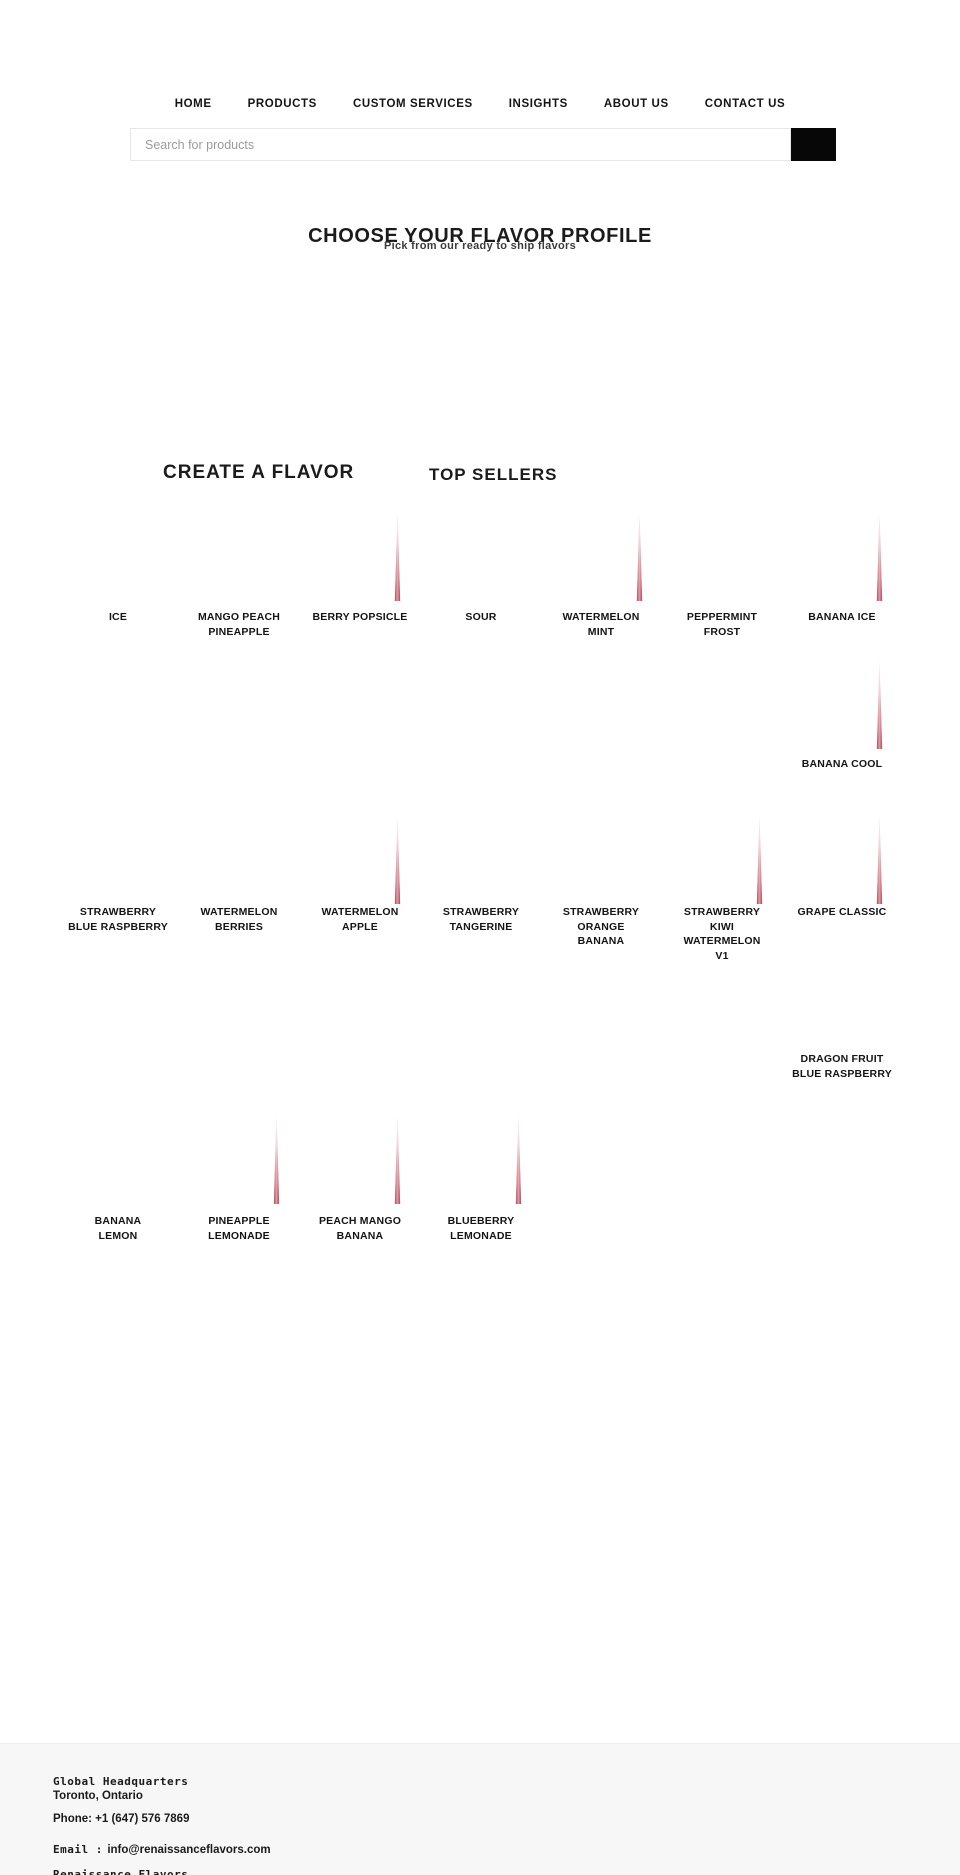  Describe the element at coordinates (538, 104) in the screenshot. I see `nav-item-insights: INSIGHTS` at that location.